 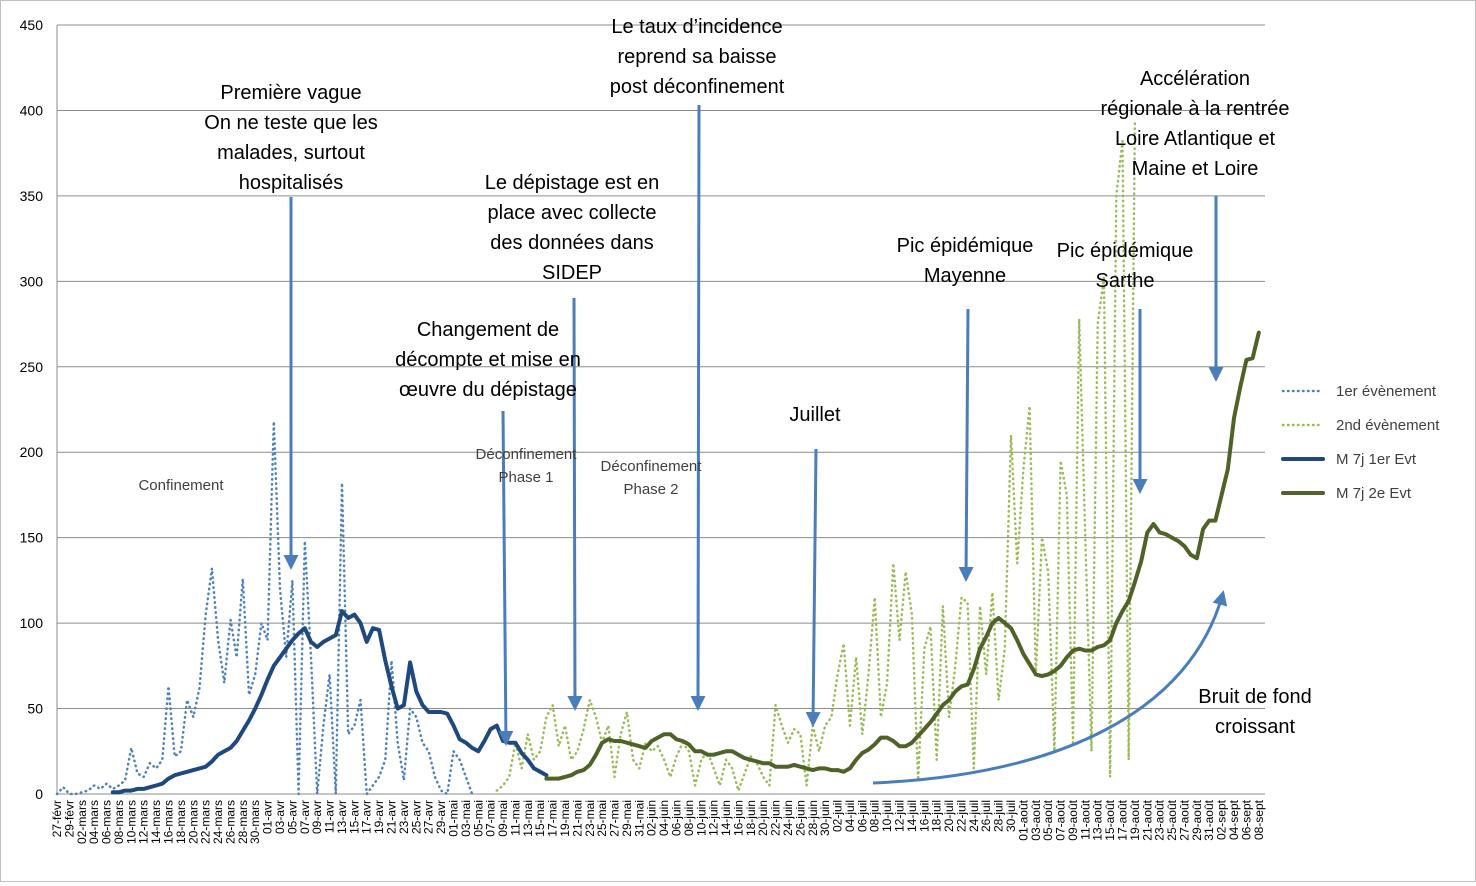 What do you see at coordinates (1172, 819) in the screenshot?
I see `x-tick-label: 25-août` at bounding box center [1172, 819].